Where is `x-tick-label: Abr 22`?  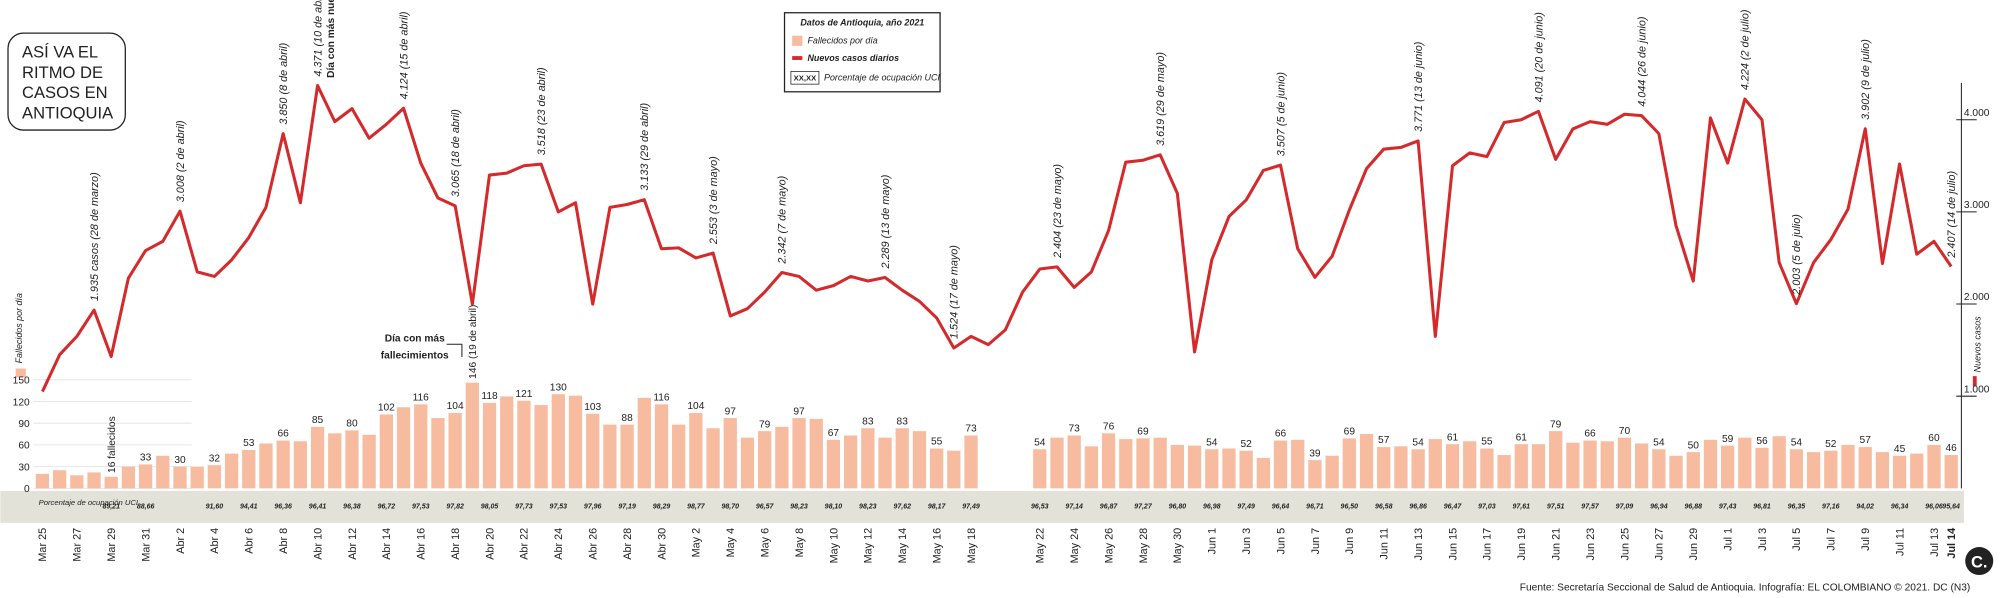
x-tick-label: Abr 22 is located at coordinates (525, 544).